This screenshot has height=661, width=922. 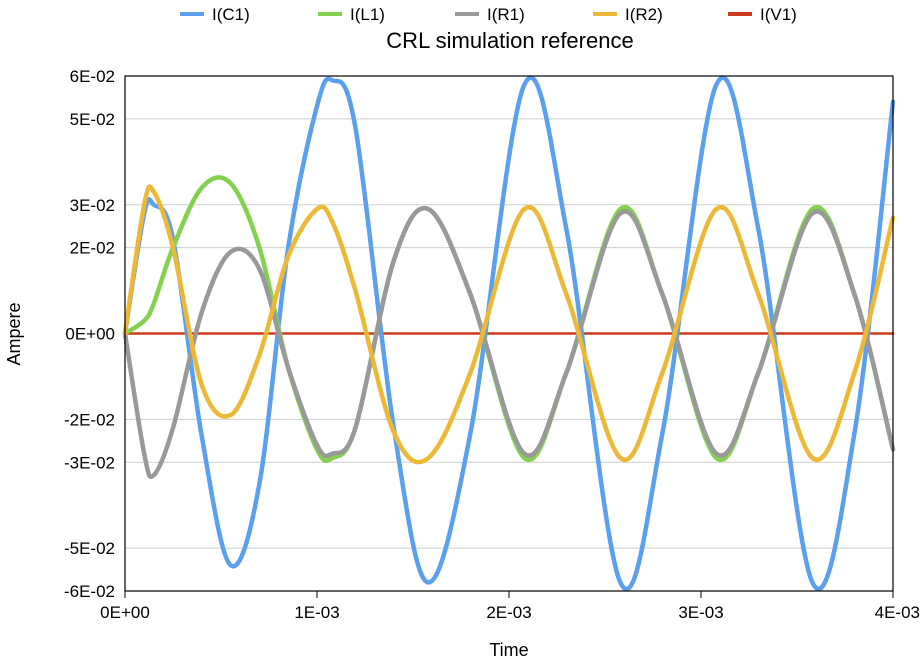 I want to click on legend-entry: I(R2), so click(x=628, y=14).